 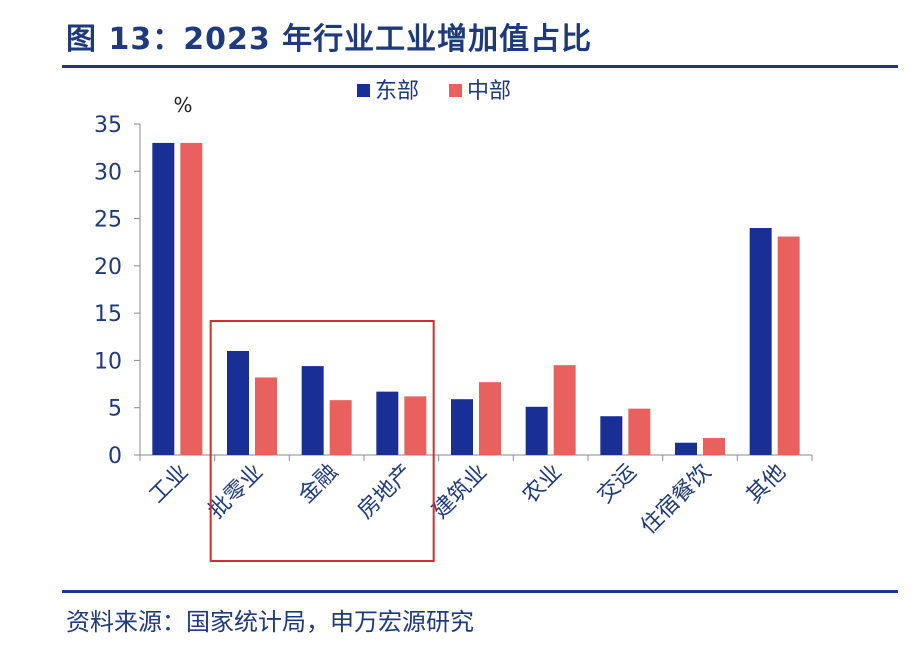 I want to click on y-tick-label: 10, so click(x=108, y=361).